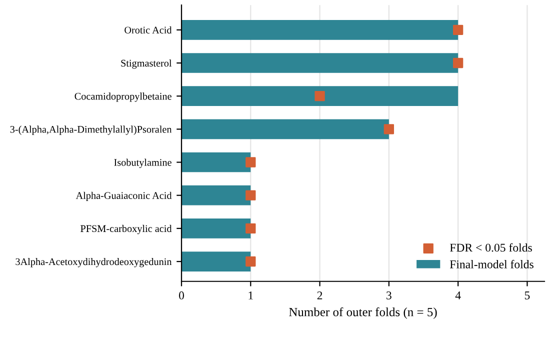 The width and height of the screenshot is (550, 339). Describe the element at coordinates (363, 313) in the screenshot. I see `x-axis-title: Number of outer folds (n = 5)` at that location.